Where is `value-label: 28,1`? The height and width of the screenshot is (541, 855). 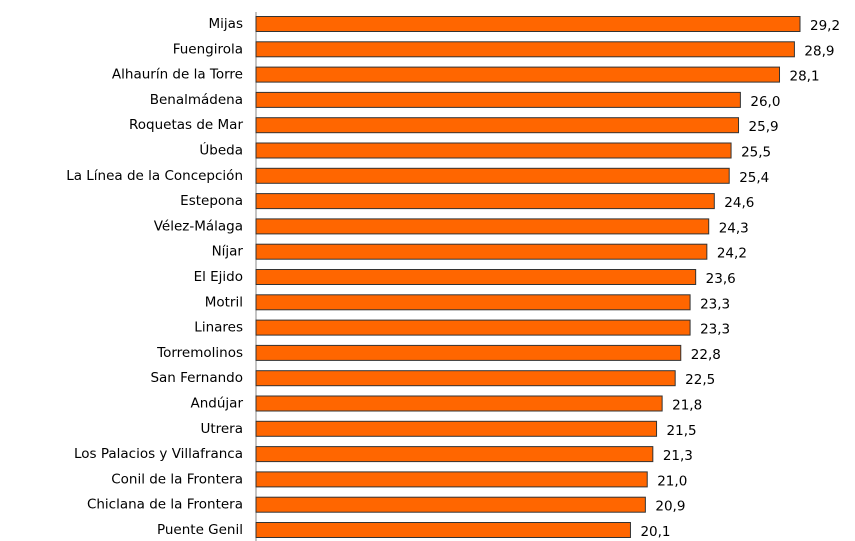
value-label: 28,1 is located at coordinates (805, 77).